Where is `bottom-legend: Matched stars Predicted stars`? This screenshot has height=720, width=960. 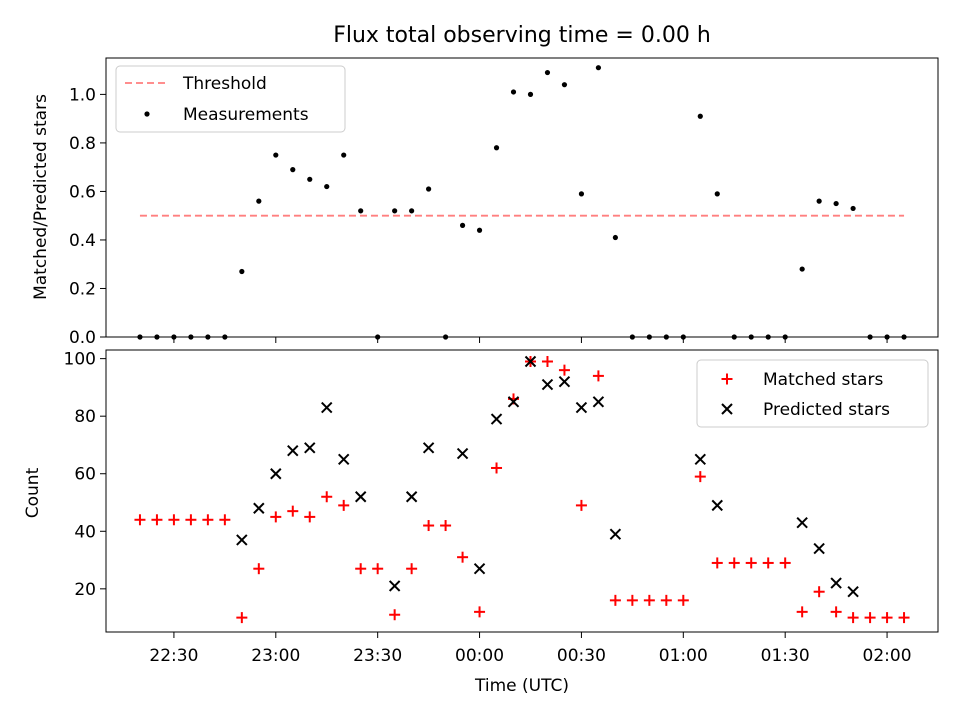
bottom-legend: Matched stars Predicted stars is located at coordinates (812, 393).